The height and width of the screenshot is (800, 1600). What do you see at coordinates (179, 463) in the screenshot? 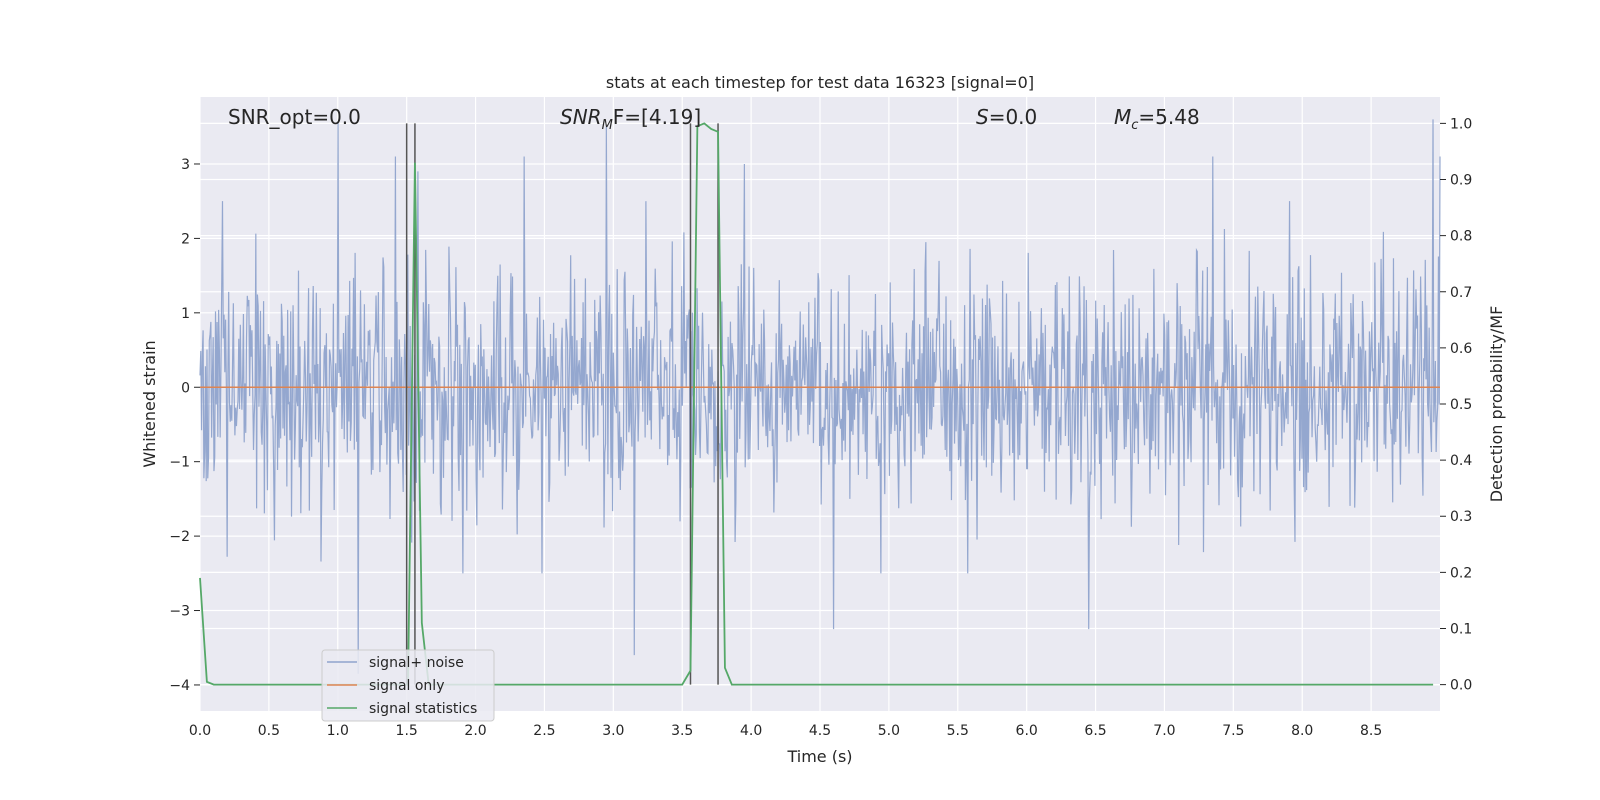
I see `y-tick-label: −1` at bounding box center [179, 463].